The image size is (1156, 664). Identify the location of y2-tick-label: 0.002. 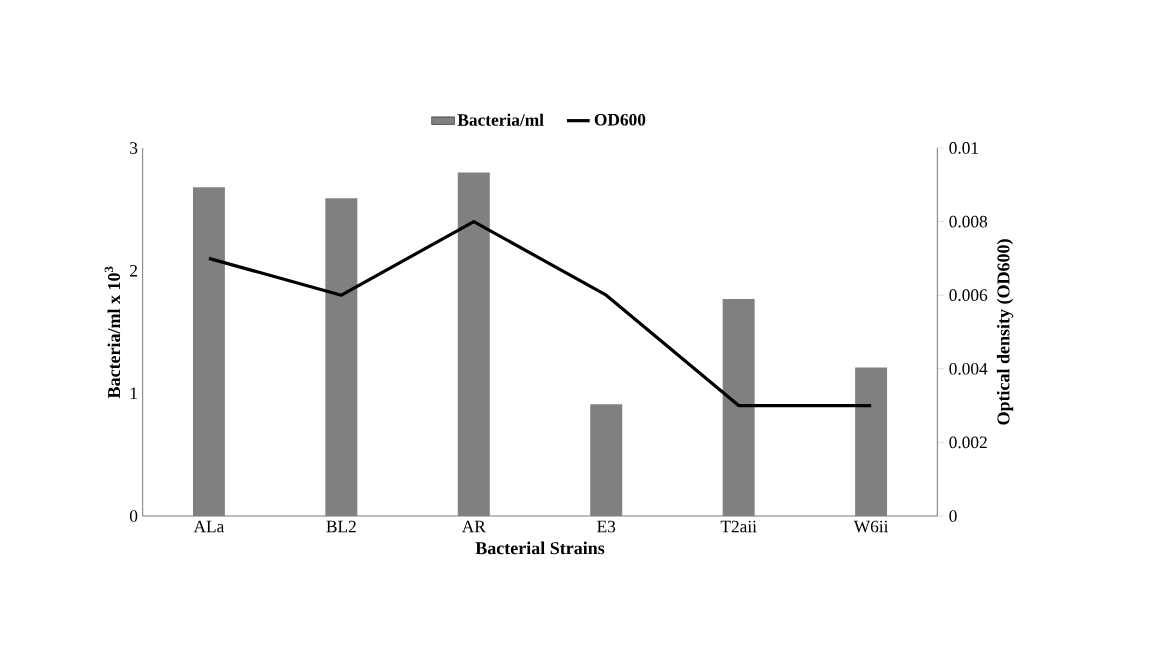
(968, 442).